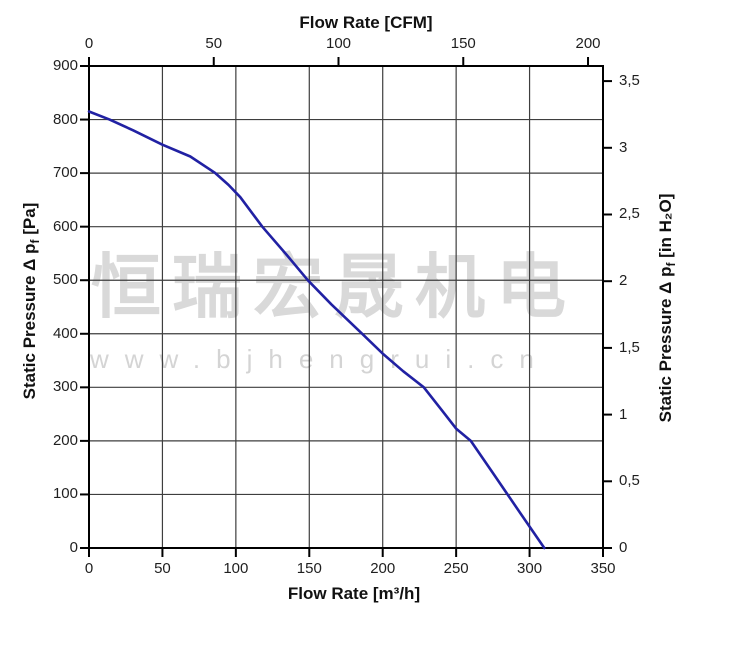 The image size is (750, 660). What do you see at coordinates (162, 568) in the screenshot?
I see `bottom-tick-label: 50` at bounding box center [162, 568].